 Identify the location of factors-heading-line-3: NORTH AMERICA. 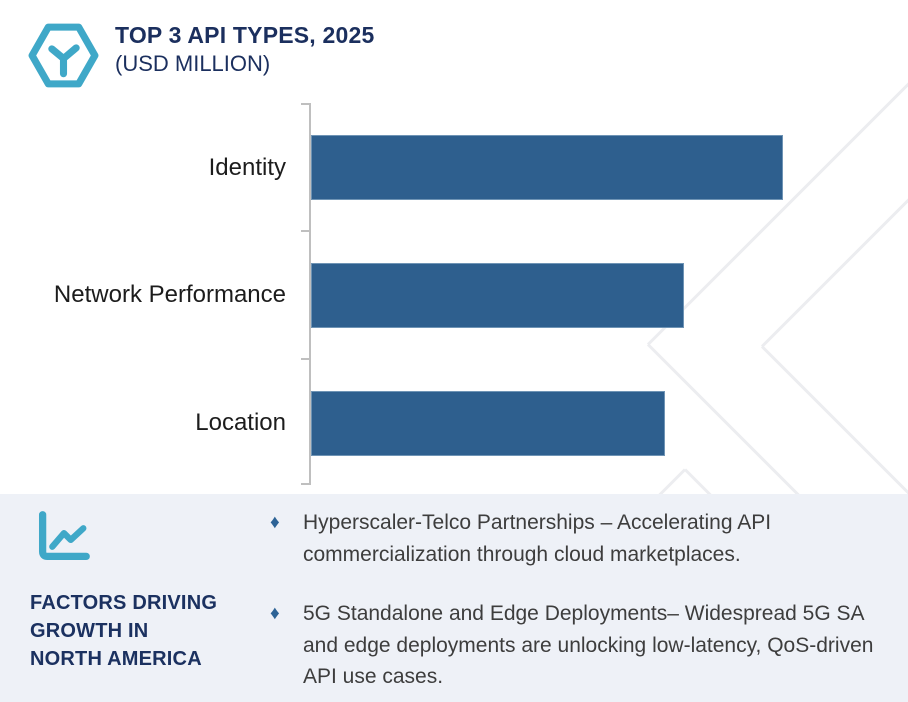
(116, 659).